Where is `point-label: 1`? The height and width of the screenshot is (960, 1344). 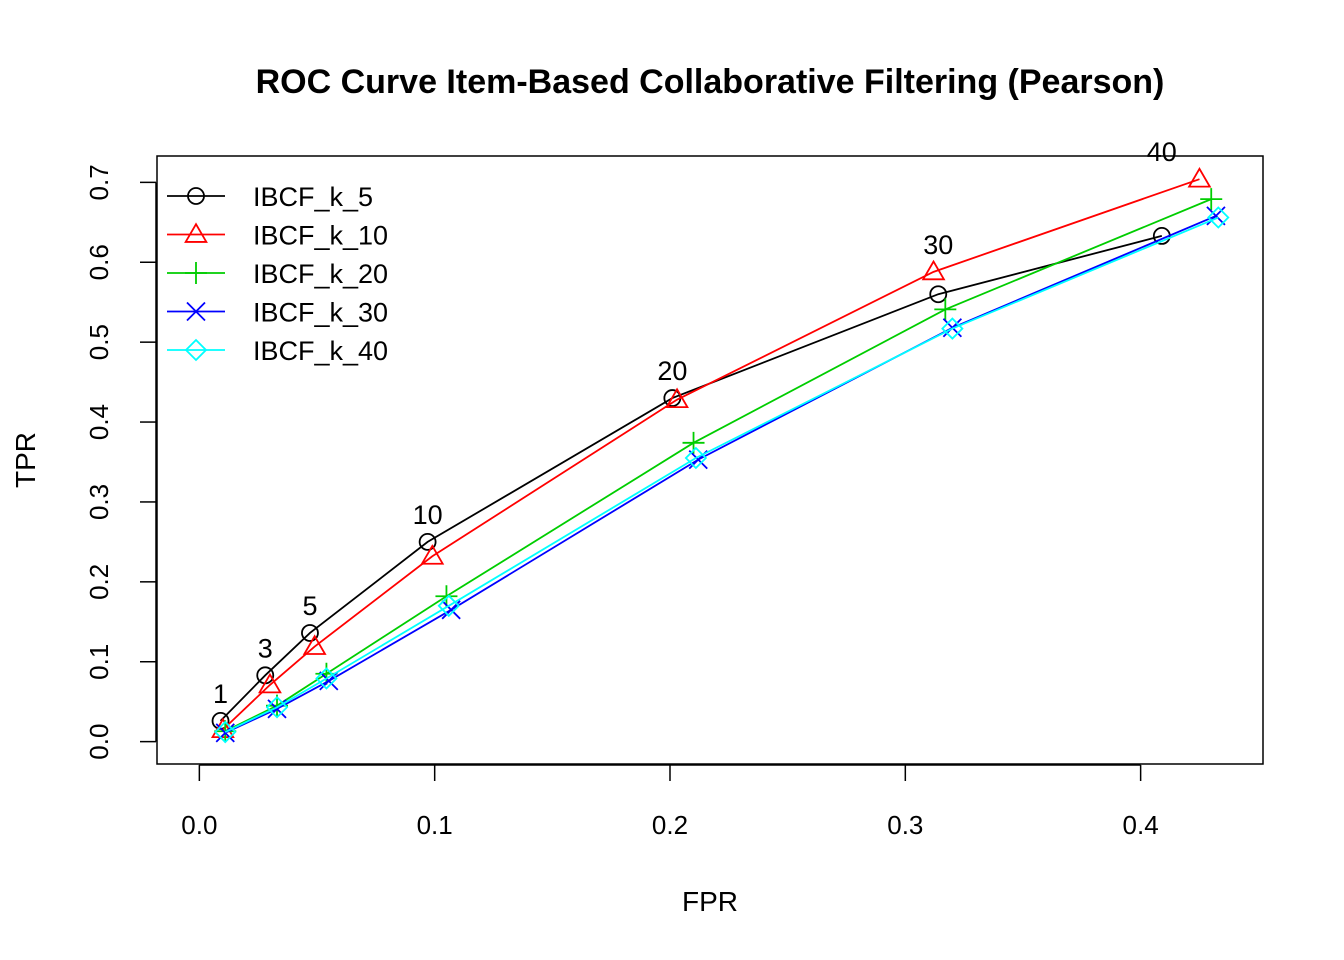 point-label: 1 is located at coordinates (220, 694).